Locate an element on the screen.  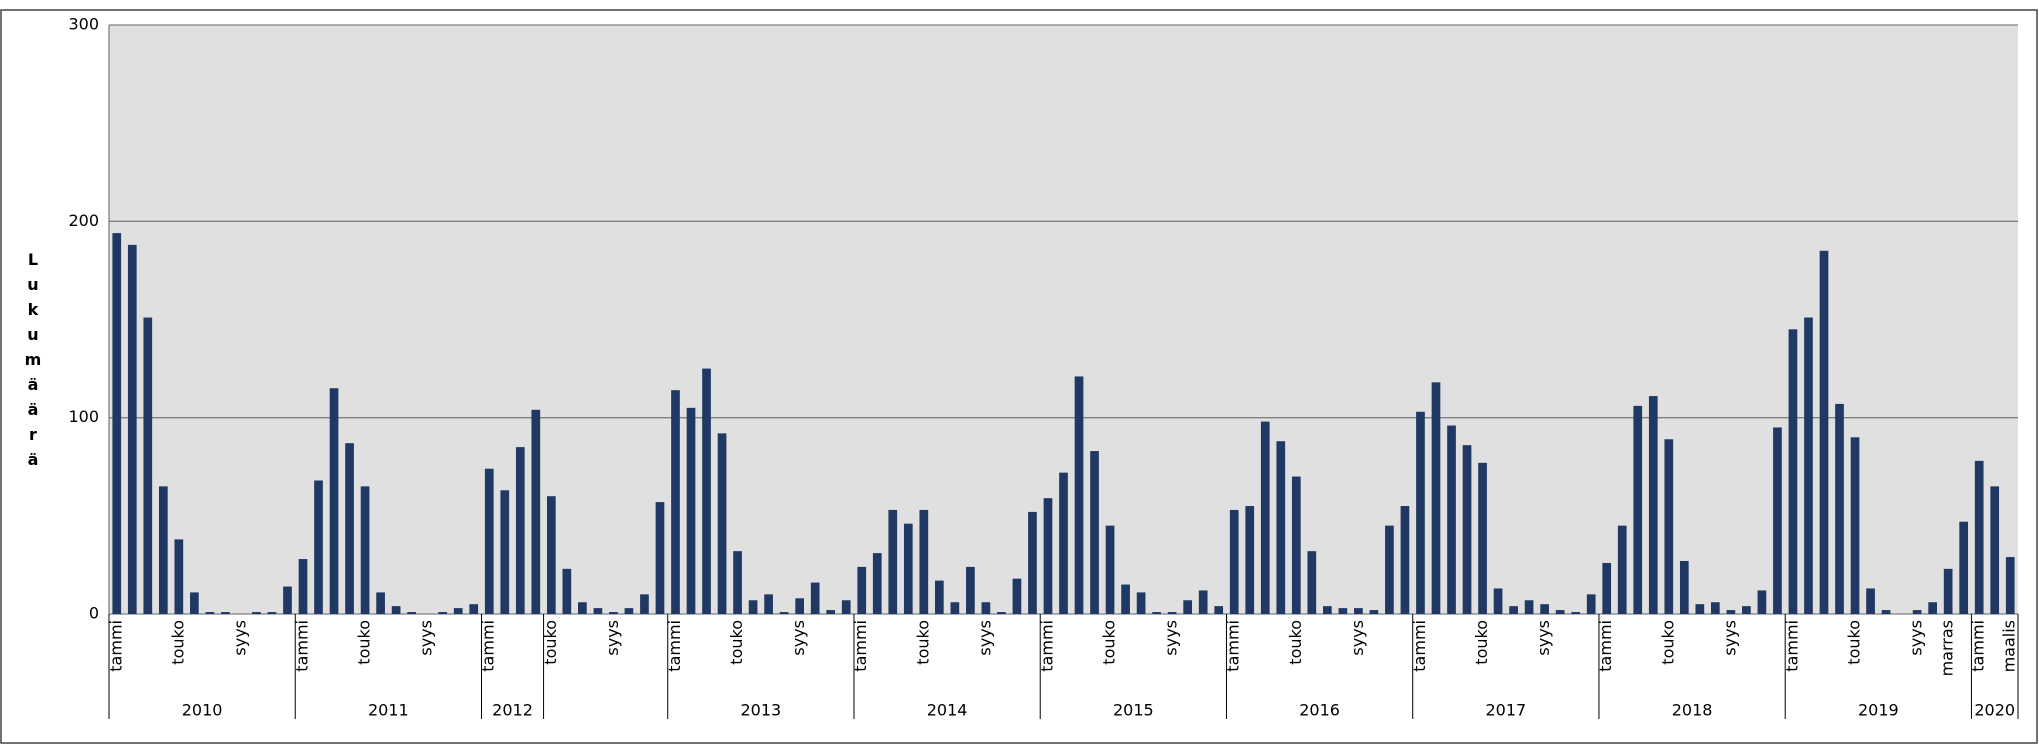
x-group-label: 2018 is located at coordinates (1692, 710).